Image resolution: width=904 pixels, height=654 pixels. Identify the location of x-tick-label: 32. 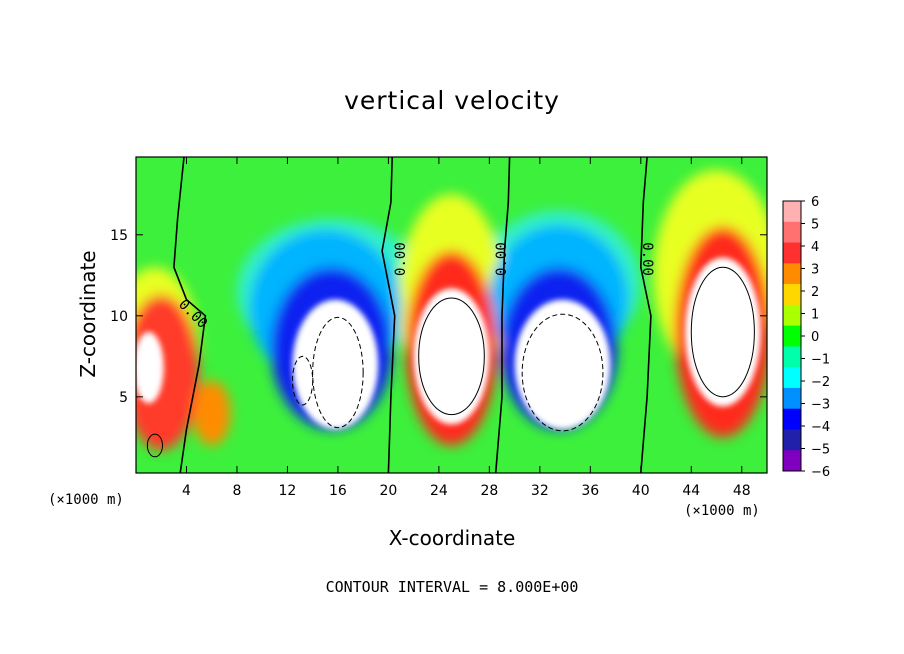
(540, 491).